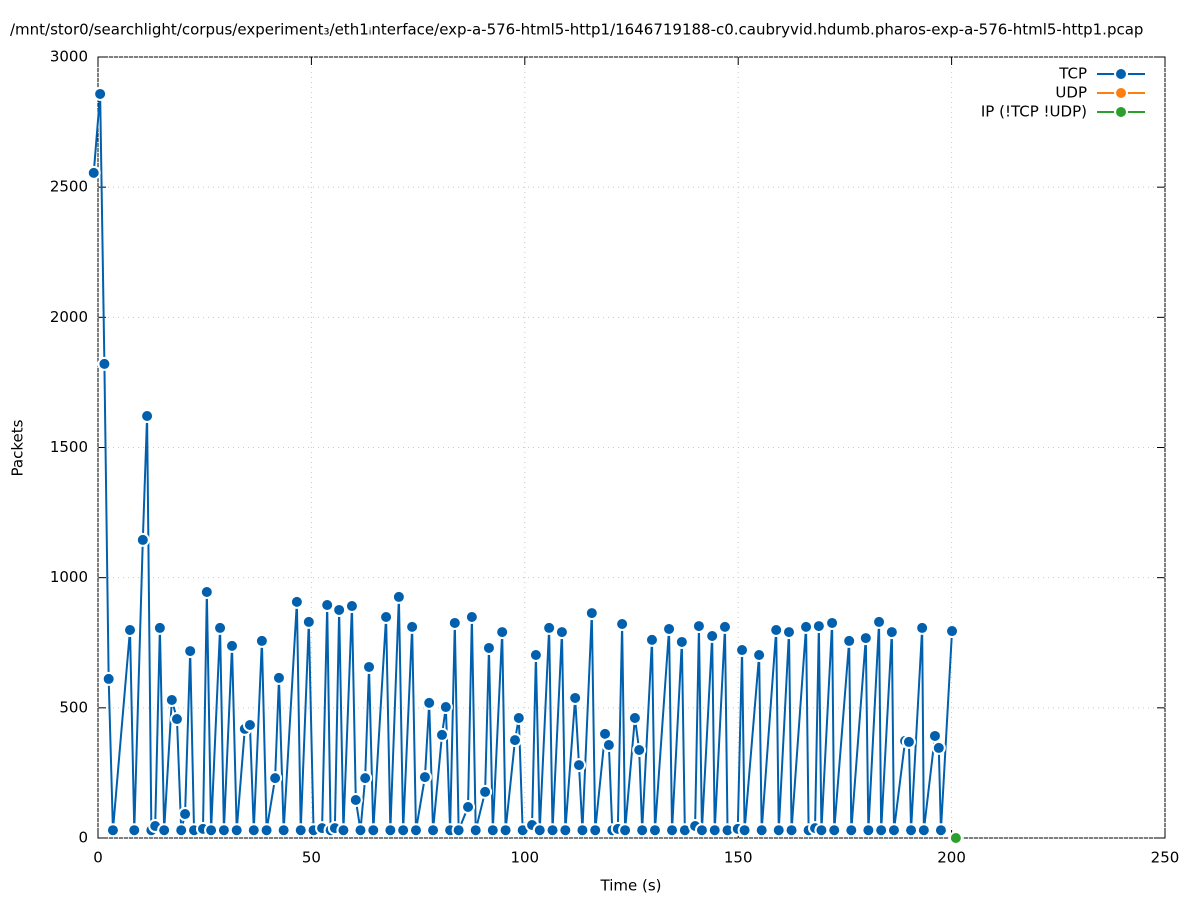 This screenshot has height=900, width=1197. I want to click on legend-label: IP (!TCP !UDP), so click(1034, 112).